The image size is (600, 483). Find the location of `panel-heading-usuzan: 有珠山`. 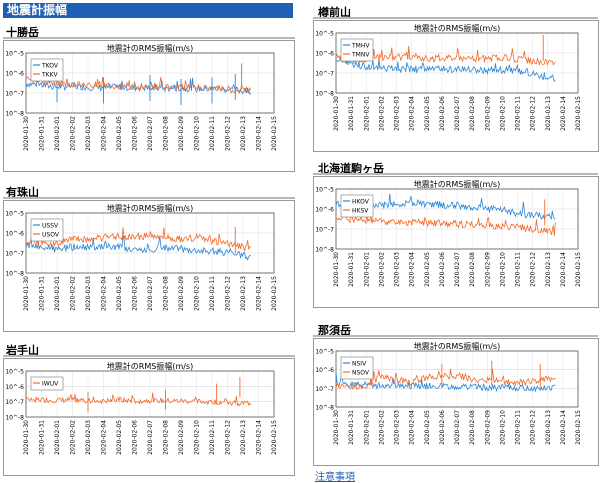

panel-heading-usuzan: 有珠山 is located at coordinates (22, 192).